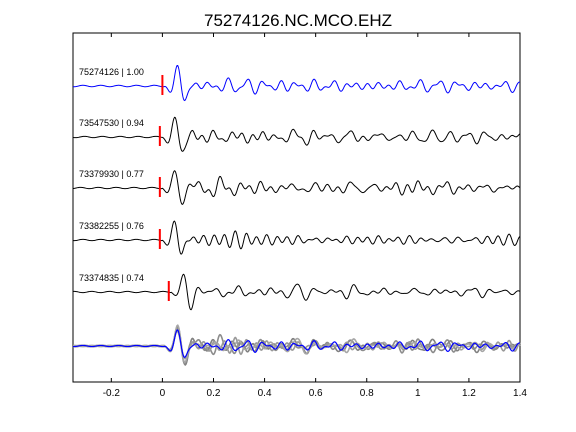 The width and height of the screenshot is (576, 432). I want to click on x-tick-label: 0.8, so click(367, 393).